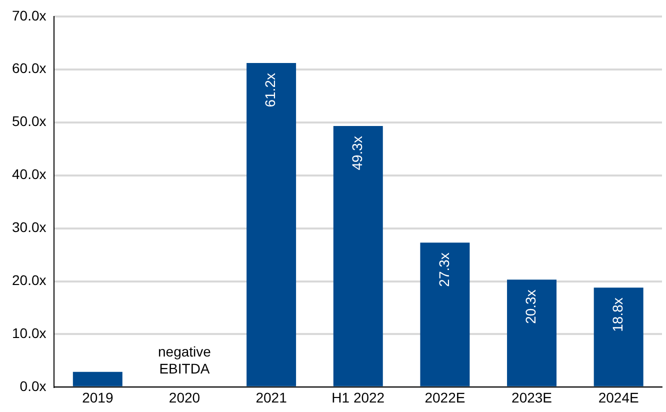  Describe the element at coordinates (29, 174) in the screenshot. I see `y-tick-label: 40.0x` at that location.